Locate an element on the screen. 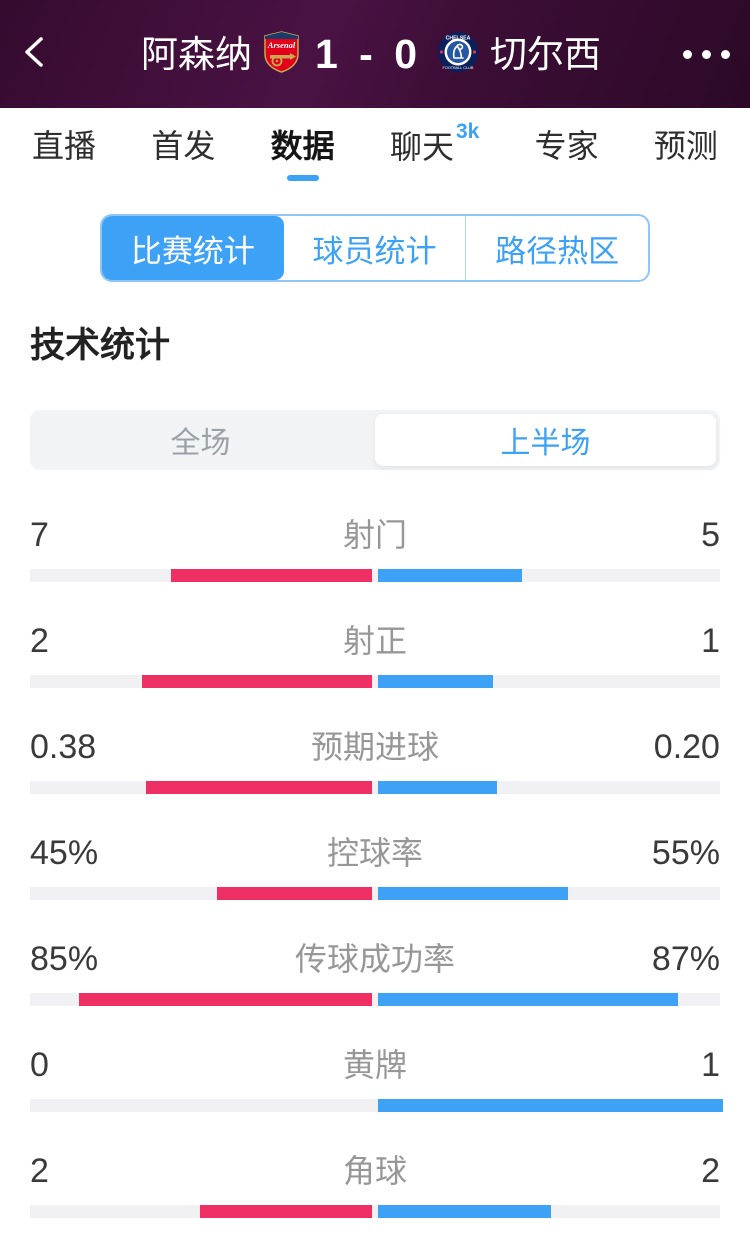 The image size is (750, 1238). chat-count-badge: 3k is located at coordinates (467, 131).